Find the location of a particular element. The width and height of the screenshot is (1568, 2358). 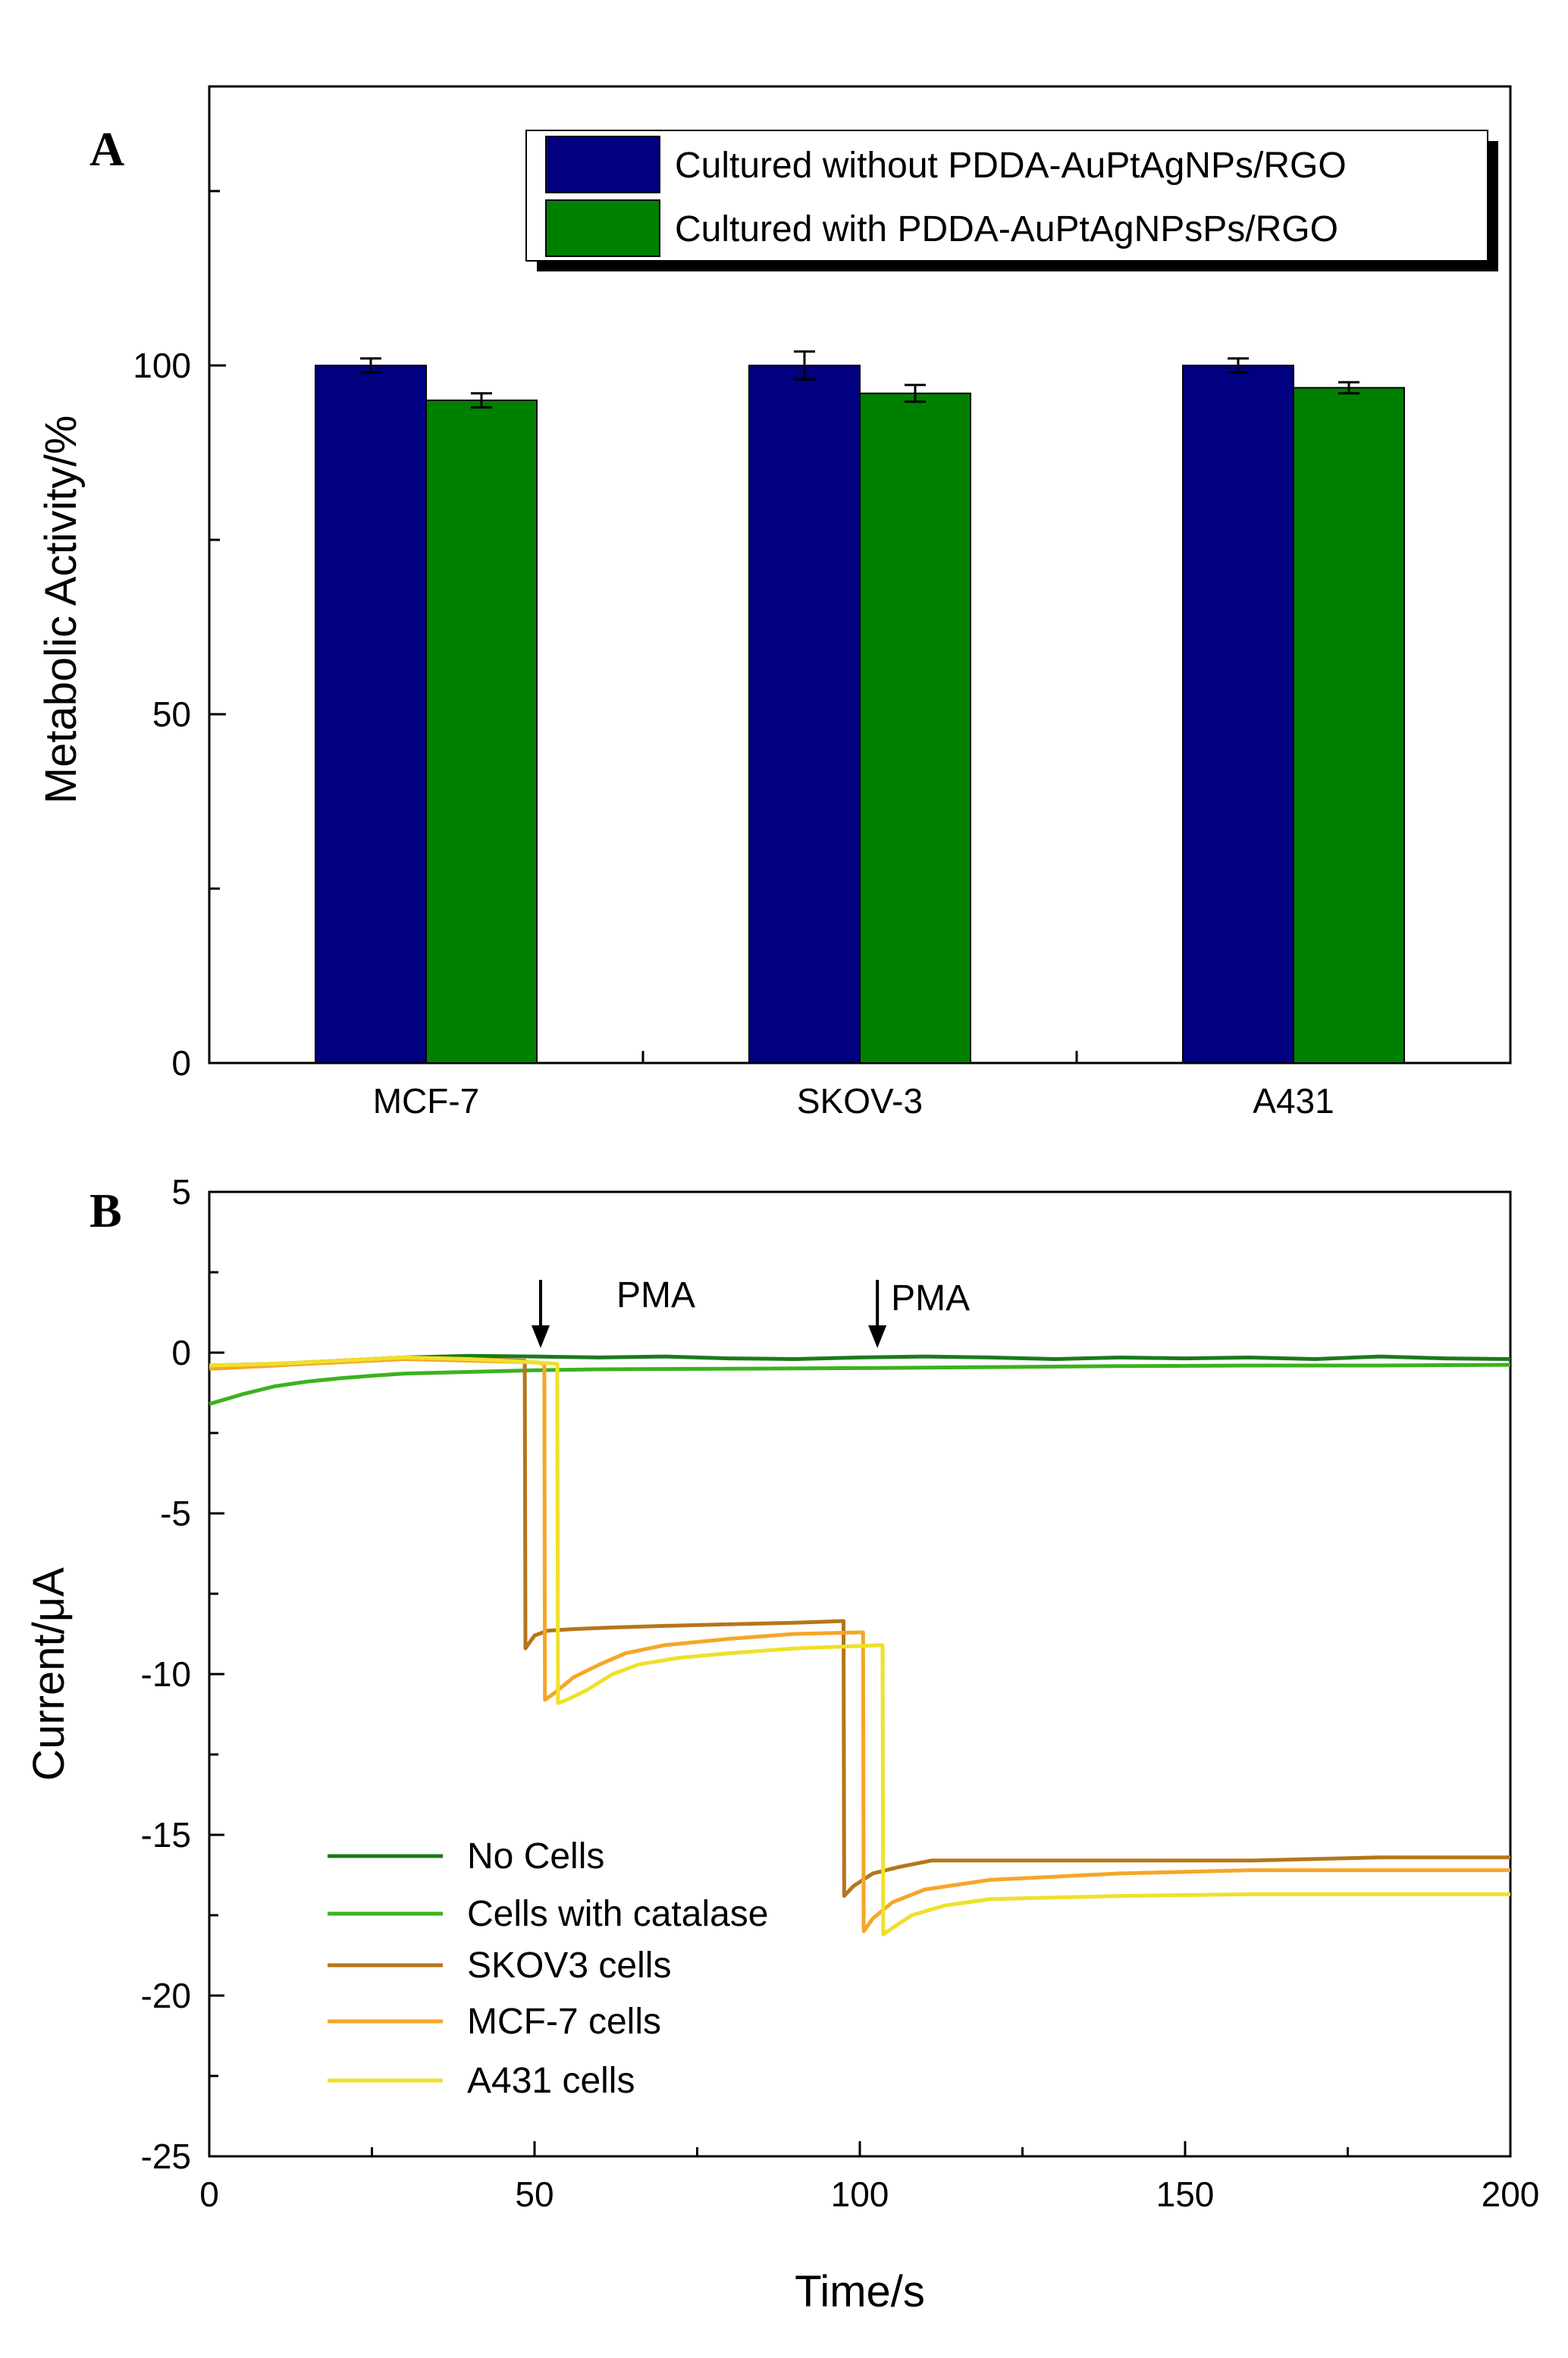

x-tick-label: 200 is located at coordinates (1511, 2194).